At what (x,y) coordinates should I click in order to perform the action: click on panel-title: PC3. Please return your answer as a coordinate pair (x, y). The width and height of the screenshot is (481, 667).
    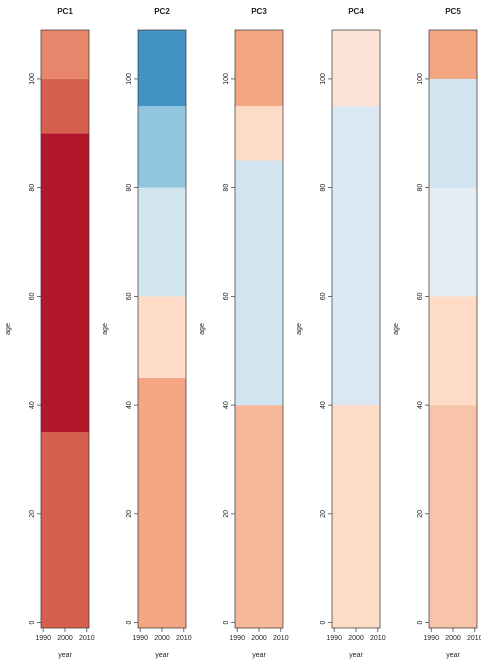
    Looking at the image, I should click on (259, 11).